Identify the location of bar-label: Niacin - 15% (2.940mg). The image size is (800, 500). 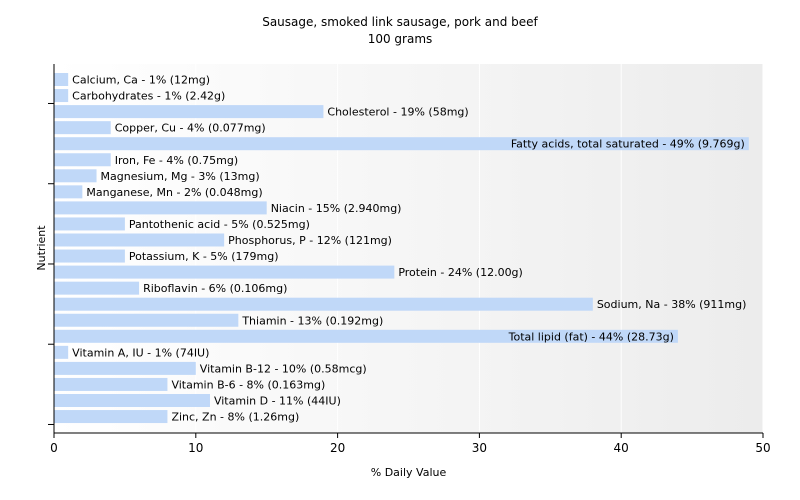
(336, 208).